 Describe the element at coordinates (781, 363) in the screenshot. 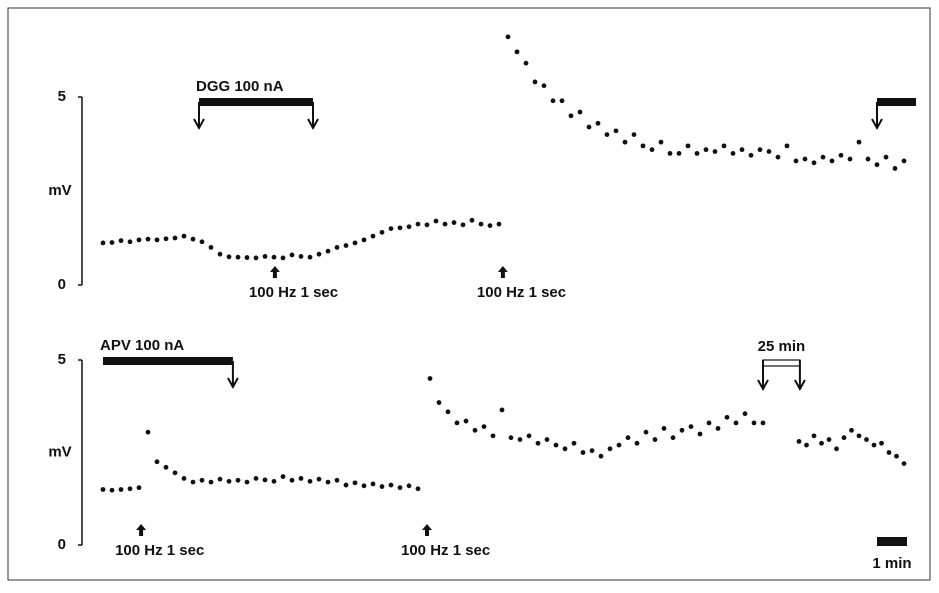

I see `gap-bracket` at that location.